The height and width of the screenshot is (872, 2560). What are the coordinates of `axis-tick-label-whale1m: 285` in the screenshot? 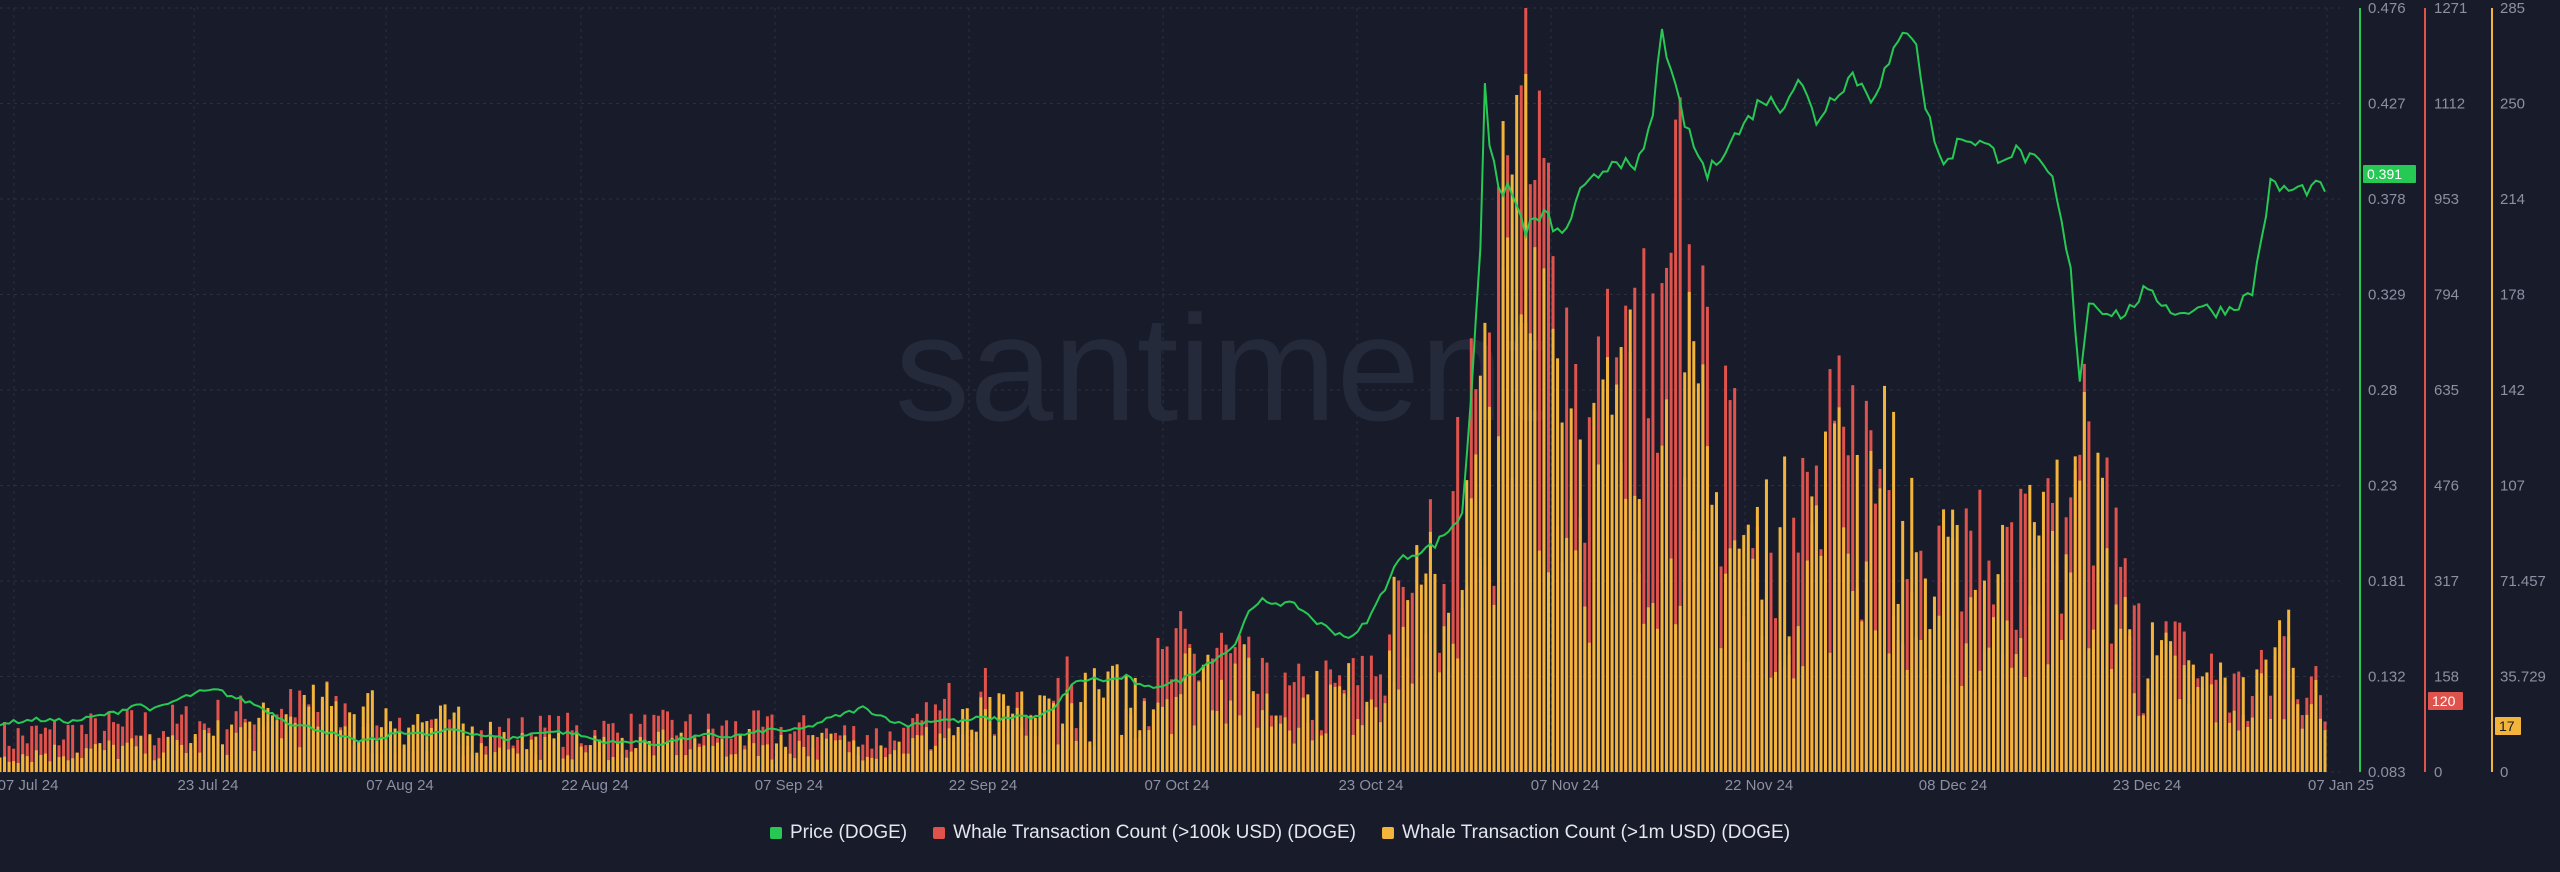 It's located at (2512, 8).